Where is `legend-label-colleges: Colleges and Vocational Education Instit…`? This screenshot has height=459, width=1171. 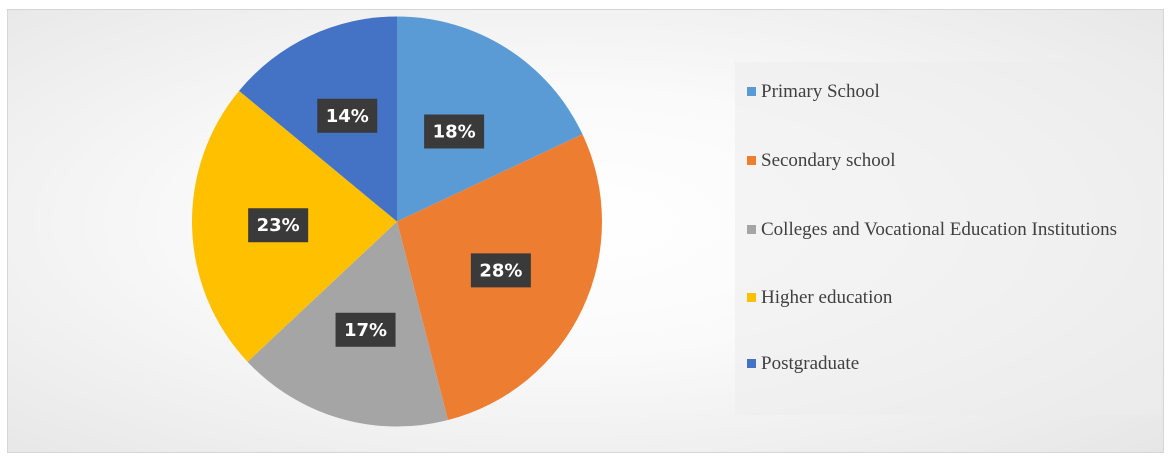
legend-label-colleges: Colleges and Vocational Education Instit… is located at coordinates (939, 229).